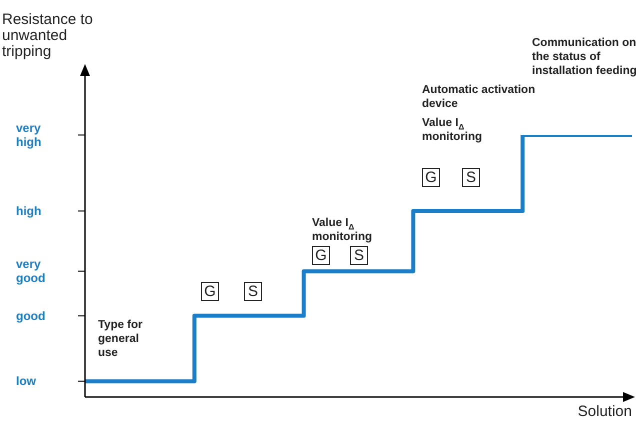 The height and width of the screenshot is (425, 640). Describe the element at coordinates (26, 381) in the screenshot. I see `text: low` at that location.